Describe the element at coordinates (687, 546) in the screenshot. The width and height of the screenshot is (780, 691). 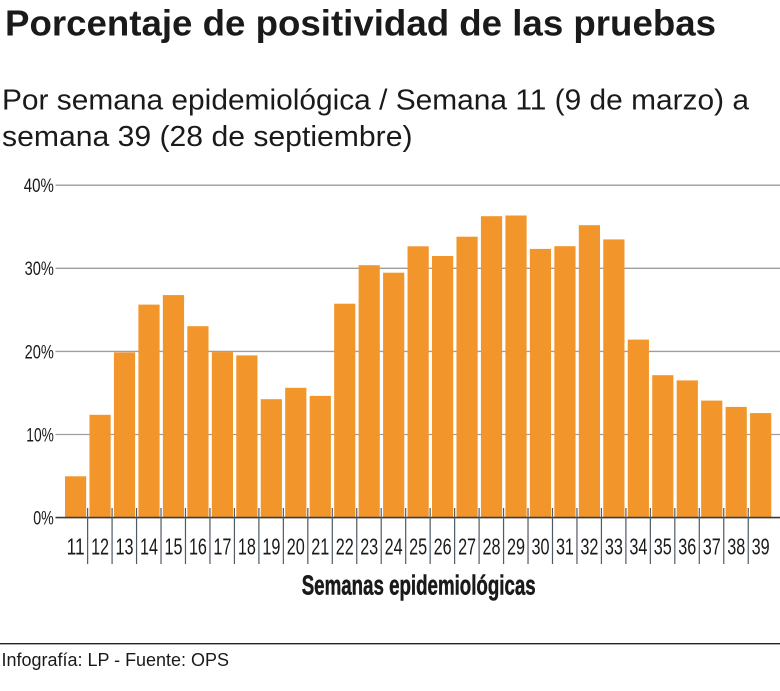
I see `svg-text: 36` at that location.